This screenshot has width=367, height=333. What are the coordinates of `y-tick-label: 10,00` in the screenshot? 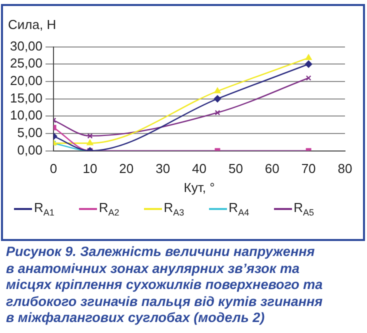 It's located at (26, 115).